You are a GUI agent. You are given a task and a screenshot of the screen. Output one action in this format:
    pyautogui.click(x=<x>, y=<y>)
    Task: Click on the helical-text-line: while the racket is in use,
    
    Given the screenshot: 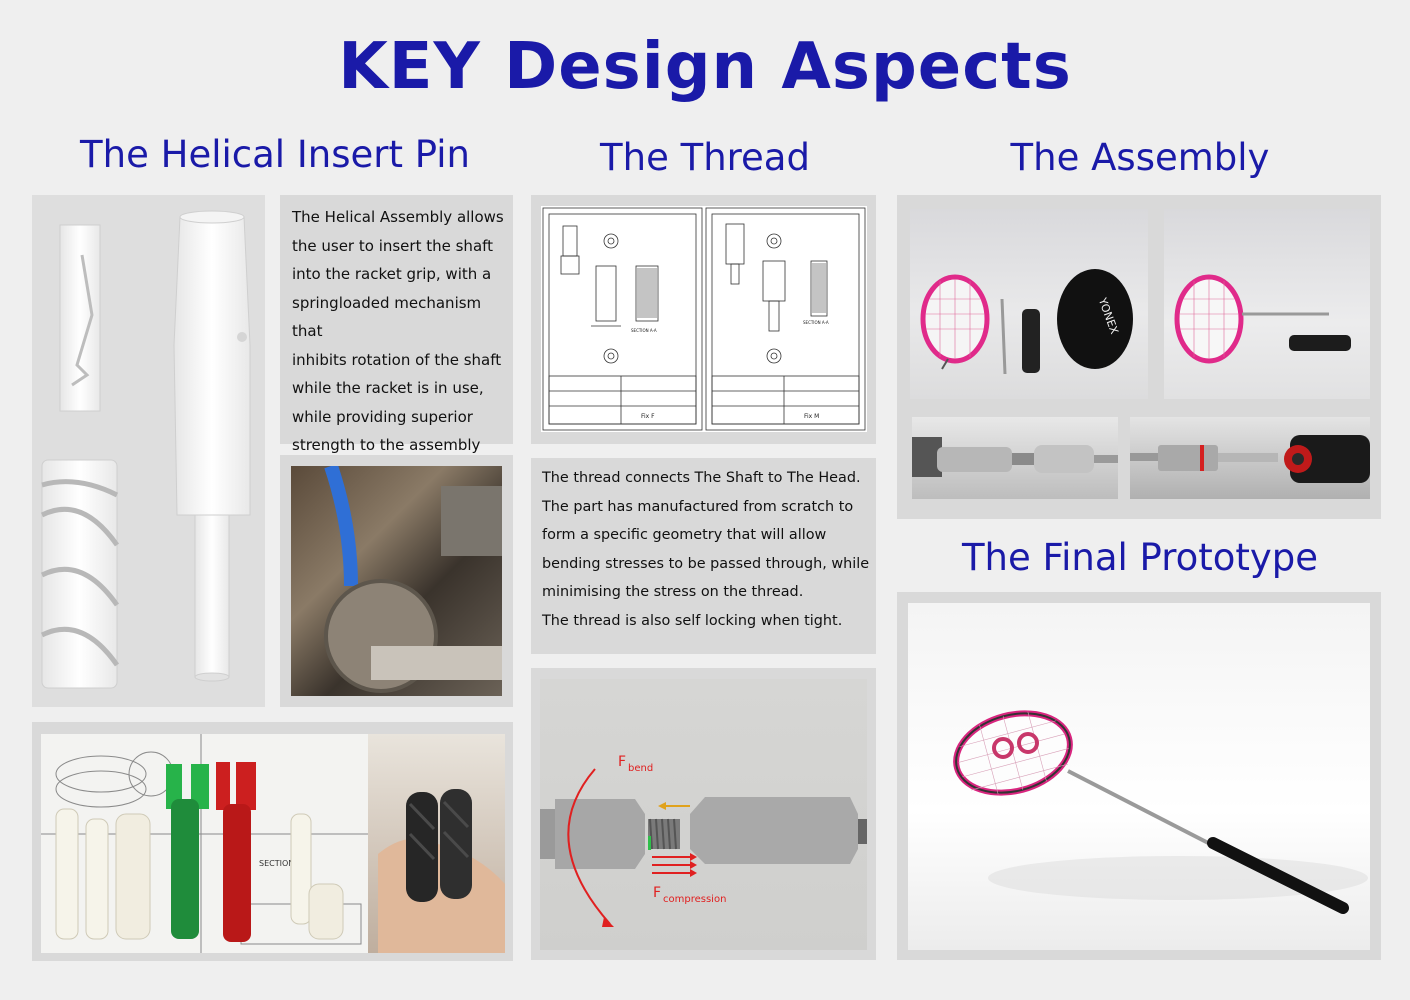 What is the action you would take?
    pyautogui.click(x=388, y=388)
    